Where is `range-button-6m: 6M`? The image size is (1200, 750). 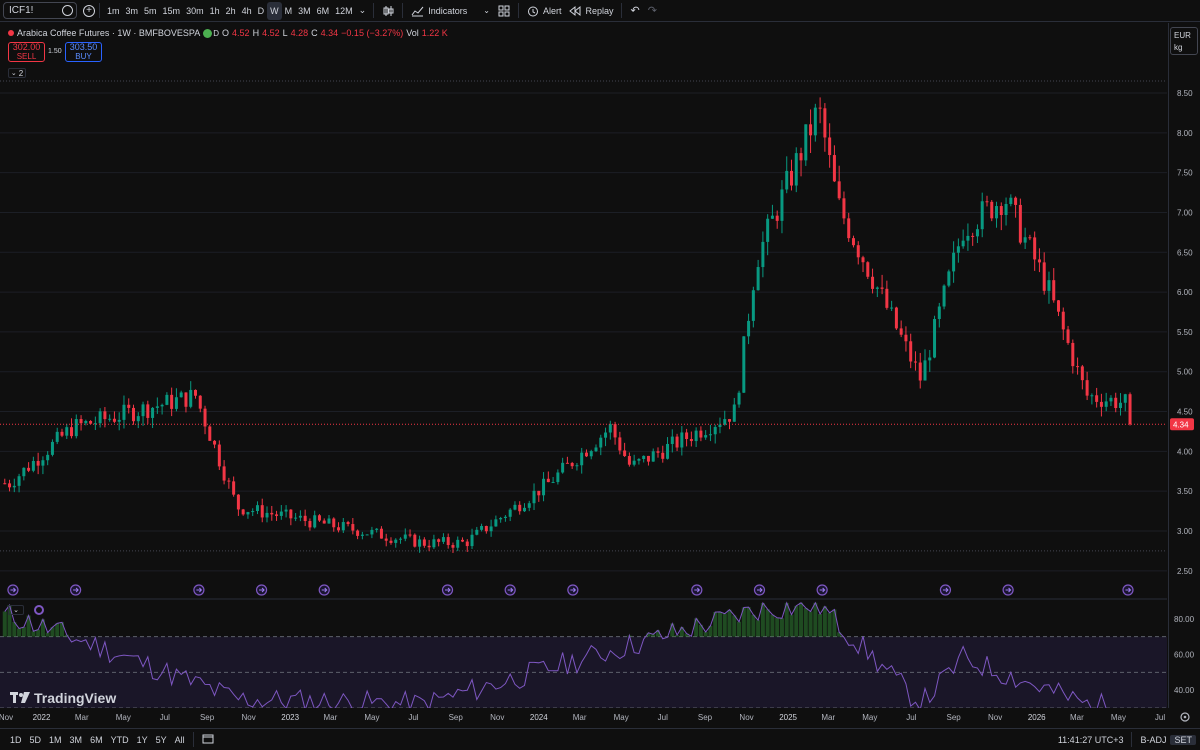
range-button-6m: 6M is located at coordinates (96, 739).